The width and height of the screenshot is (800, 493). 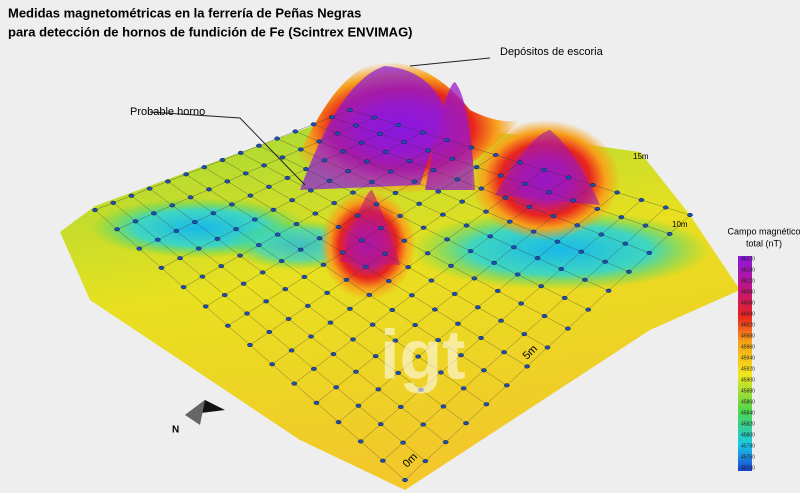 What do you see at coordinates (748, 281) in the screenshot?
I see `colorbar-tick-label: 46120` at bounding box center [748, 281].